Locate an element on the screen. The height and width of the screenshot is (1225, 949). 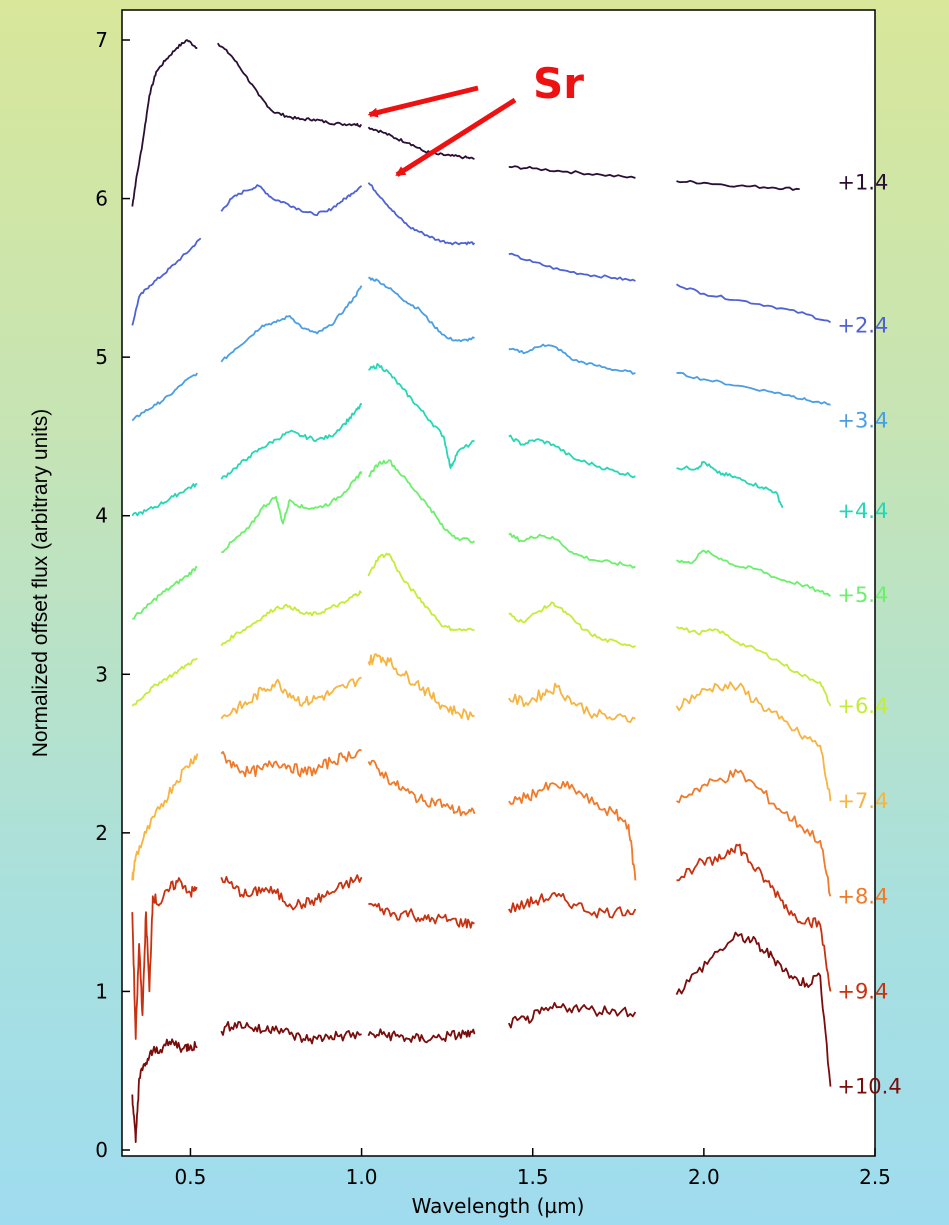
sr-label: Sr is located at coordinates (558, 83).